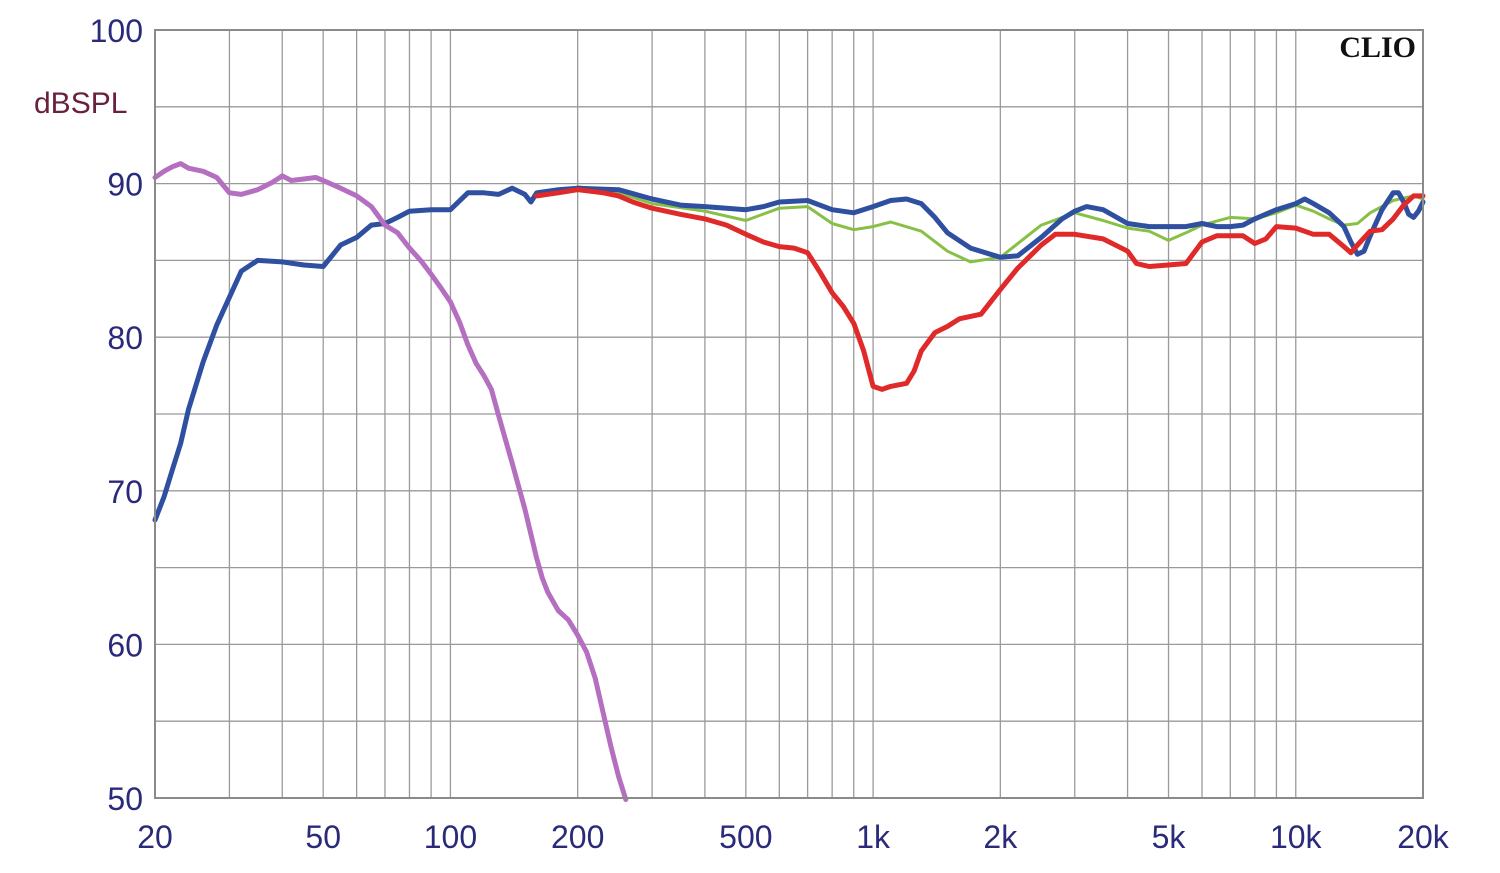 Image resolution: width=1500 pixels, height=873 pixels. I want to click on y-tick-label: 50, so click(125, 799).